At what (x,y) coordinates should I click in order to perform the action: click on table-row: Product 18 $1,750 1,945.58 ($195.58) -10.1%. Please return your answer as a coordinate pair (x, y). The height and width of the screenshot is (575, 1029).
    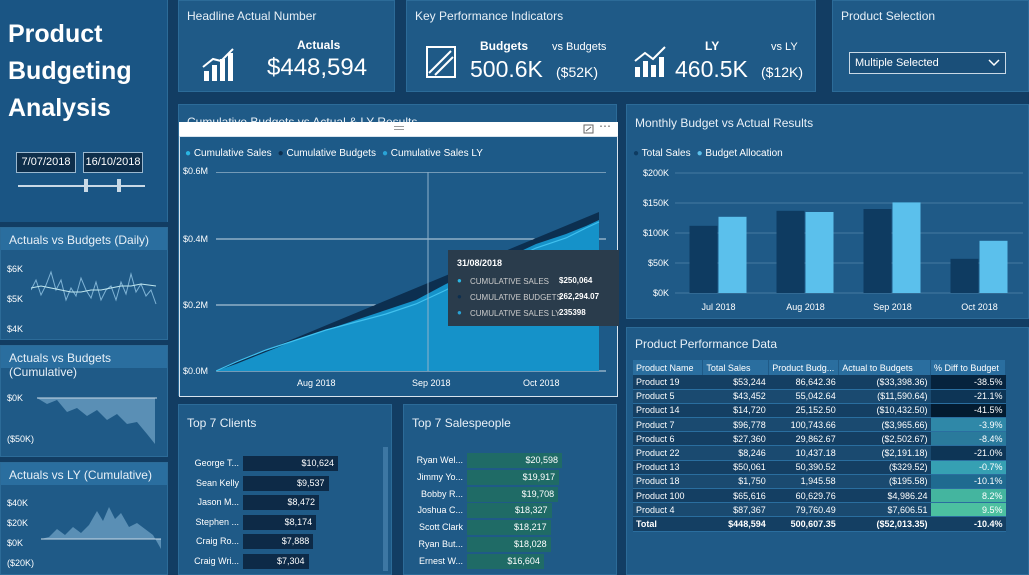
    Looking at the image, I should click on (819, 482).